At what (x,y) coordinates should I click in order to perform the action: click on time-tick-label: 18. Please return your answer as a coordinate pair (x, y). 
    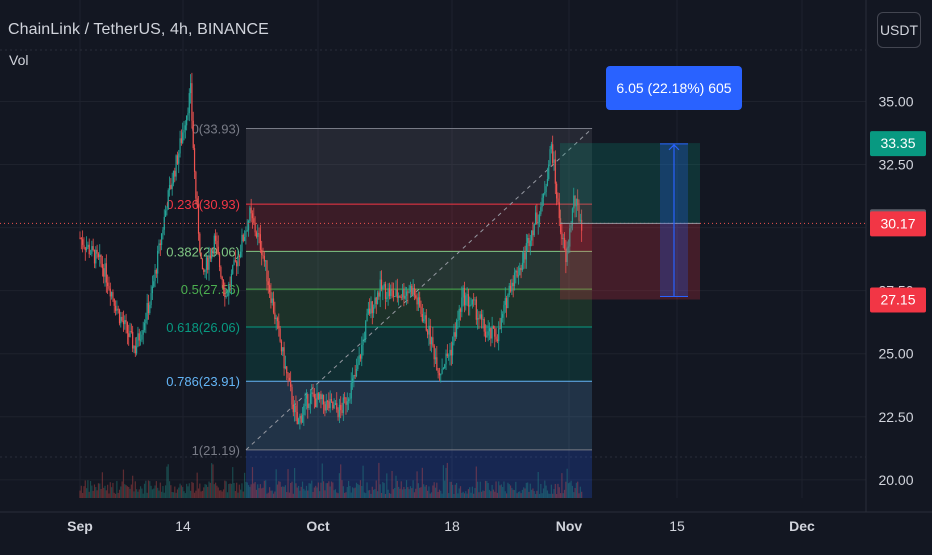
    Looking at the image, I should click on (452, 526).